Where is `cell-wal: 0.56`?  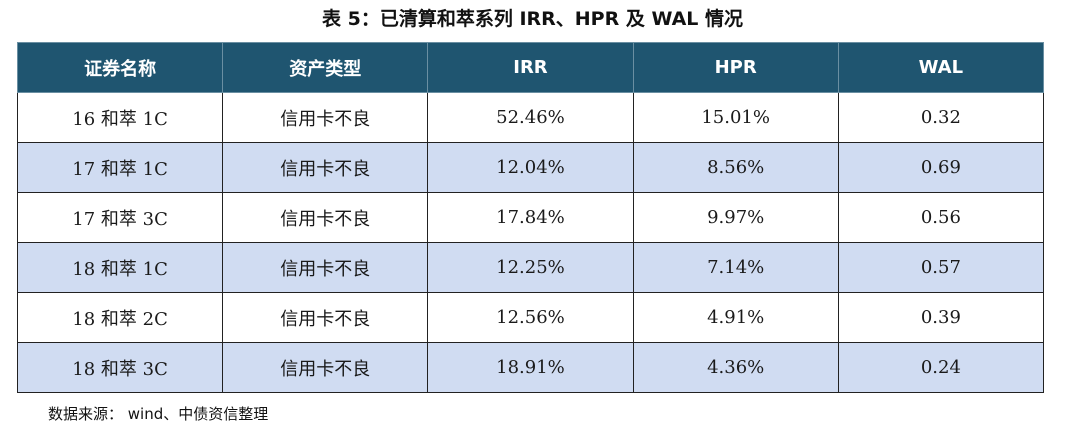 cell-wal: 0.56 is located at coordinates (941, 217).